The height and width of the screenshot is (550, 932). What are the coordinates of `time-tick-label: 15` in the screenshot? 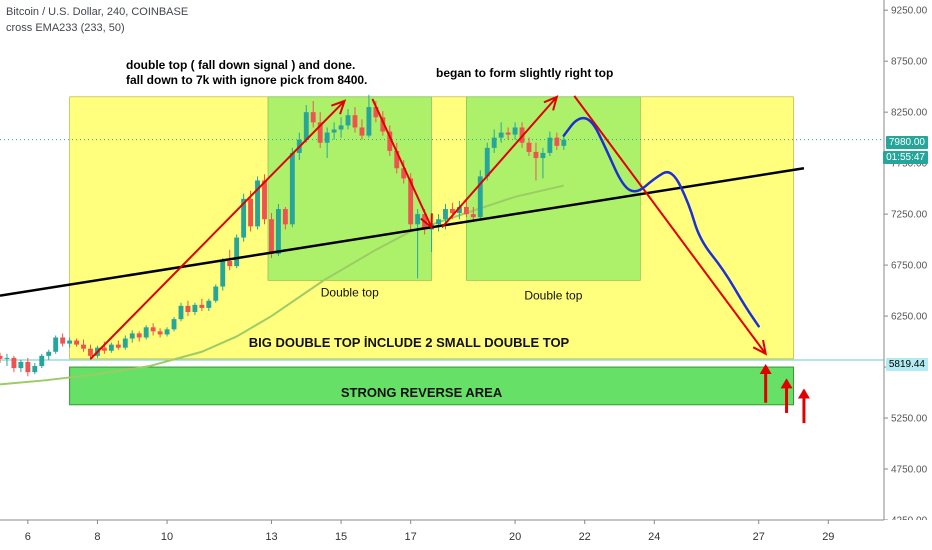 It's located at (341, 537).